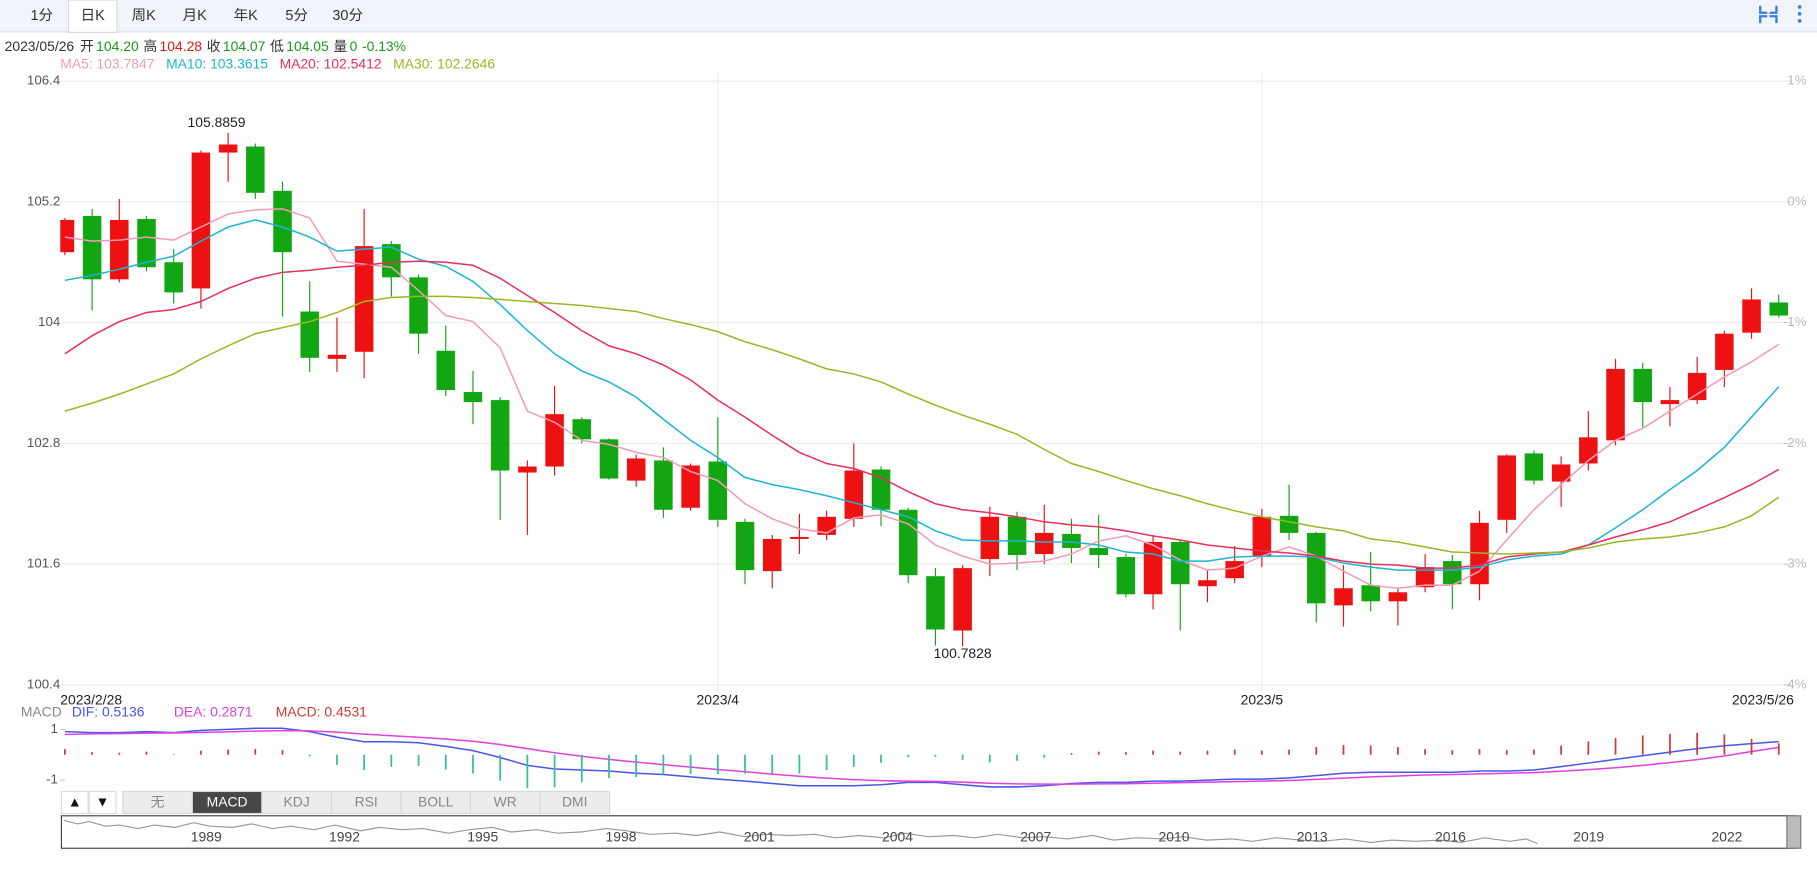 The image size is (1817, 883). What do you see at coordinates (195, 16) in the screenshot?
I see `period-tab: 月K` at bounding box center [195, 16].